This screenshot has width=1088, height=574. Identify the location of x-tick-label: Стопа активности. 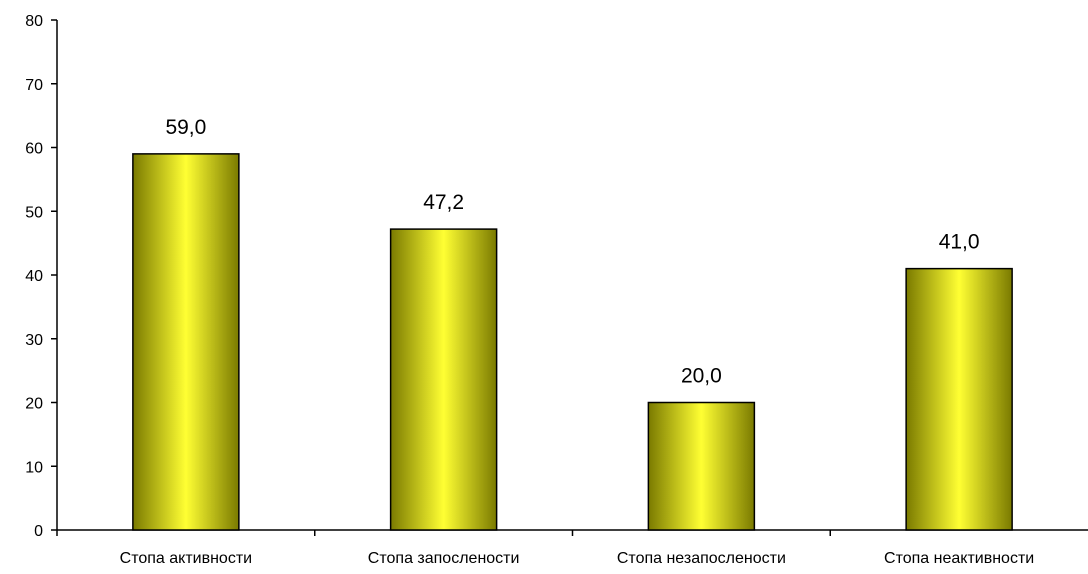
(186, 558).